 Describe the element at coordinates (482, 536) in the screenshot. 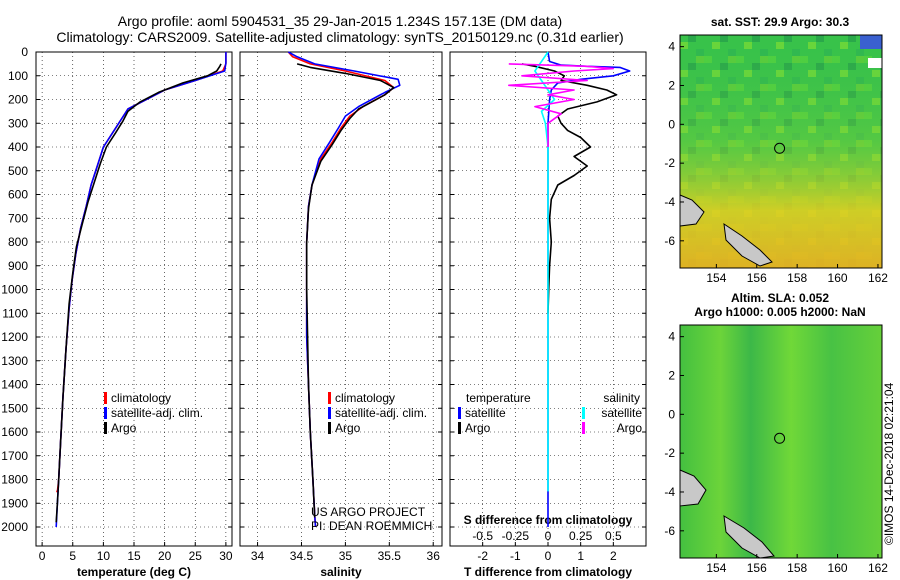

I see `s-diff-tick-label: -0.5` at that location.